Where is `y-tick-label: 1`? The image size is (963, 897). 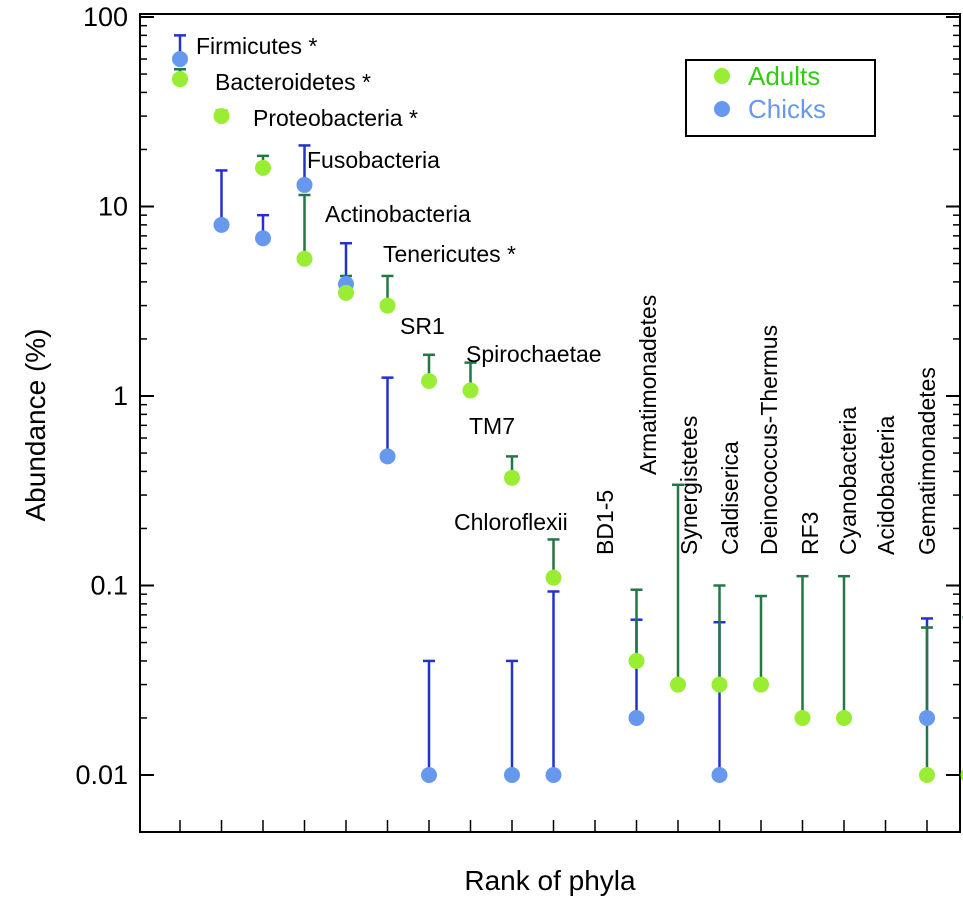 y-tick-label: 1 is located at coordinates (120, 396).